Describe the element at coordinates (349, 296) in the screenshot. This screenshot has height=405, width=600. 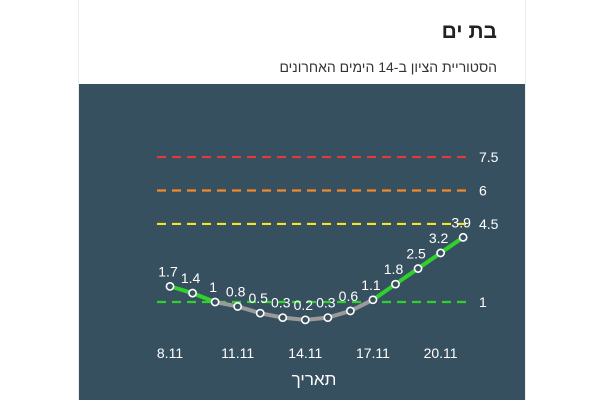
I see `value-label-8: 0.6` at that location.